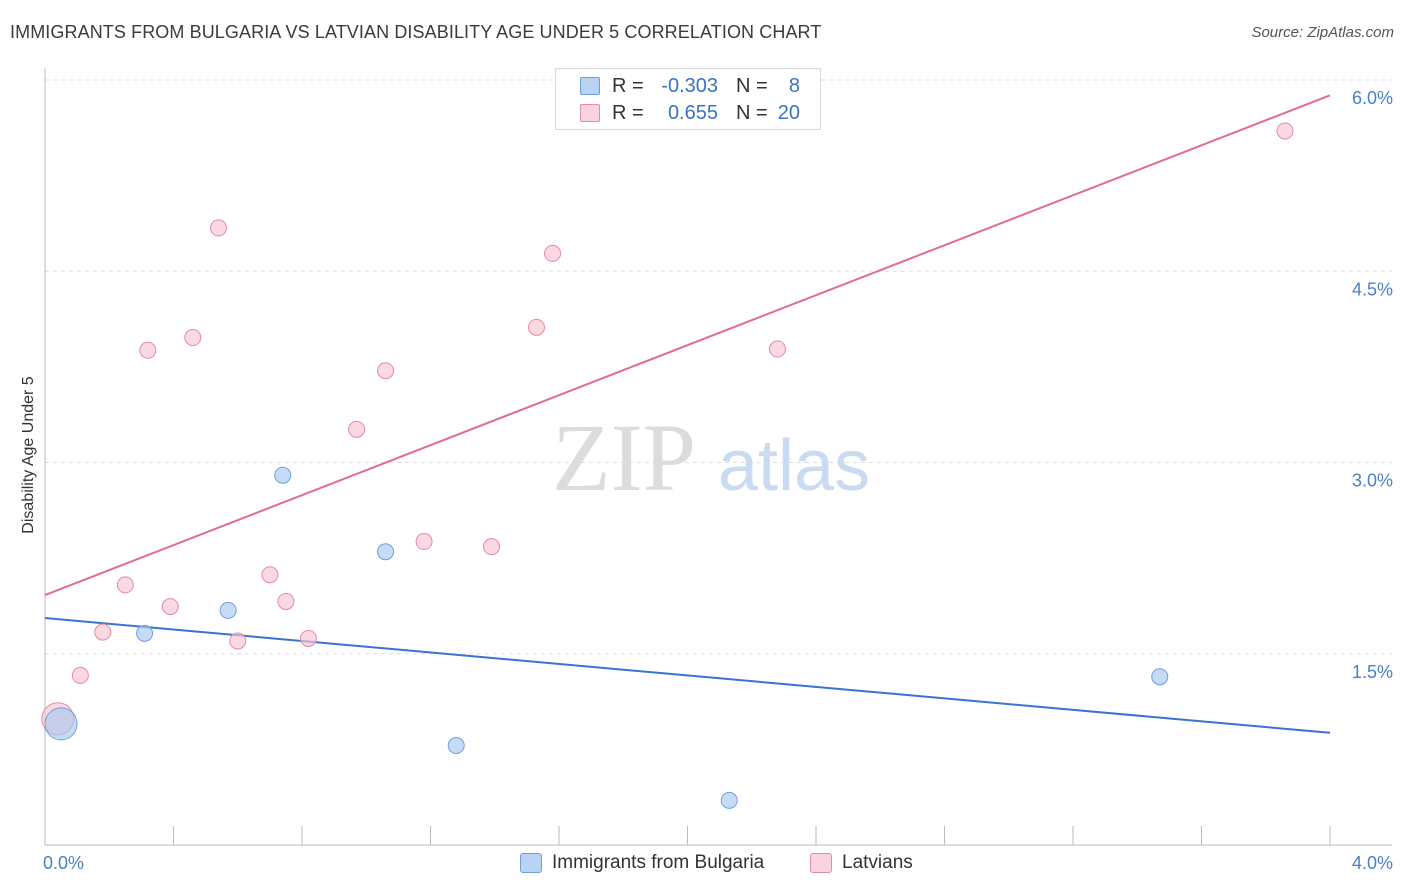 The image size is (1406, 892). Describe the element at coordinates (624, 457) in the screenshot. I see `watermark-zip: ZIP` at that location.